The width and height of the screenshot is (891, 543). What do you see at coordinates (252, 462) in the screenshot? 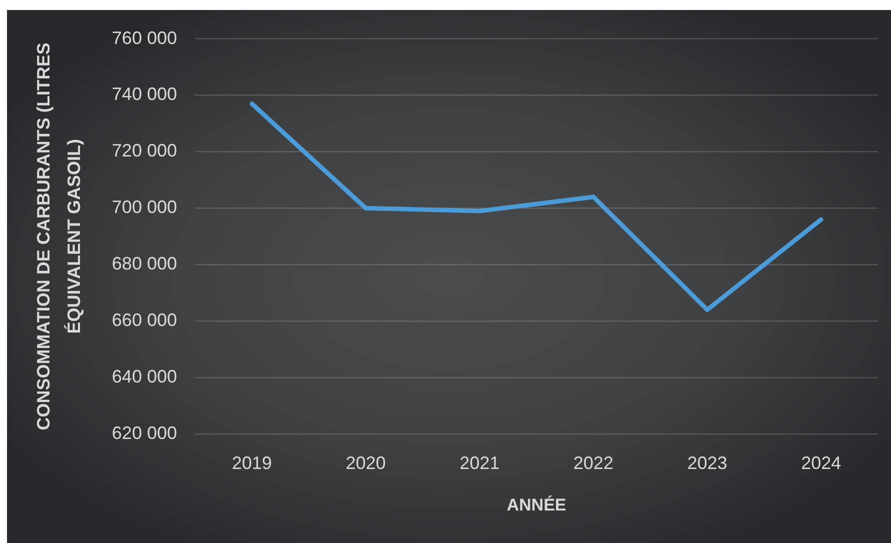
I see `x-tick-label: 2019` at bounding box center [252, 462].